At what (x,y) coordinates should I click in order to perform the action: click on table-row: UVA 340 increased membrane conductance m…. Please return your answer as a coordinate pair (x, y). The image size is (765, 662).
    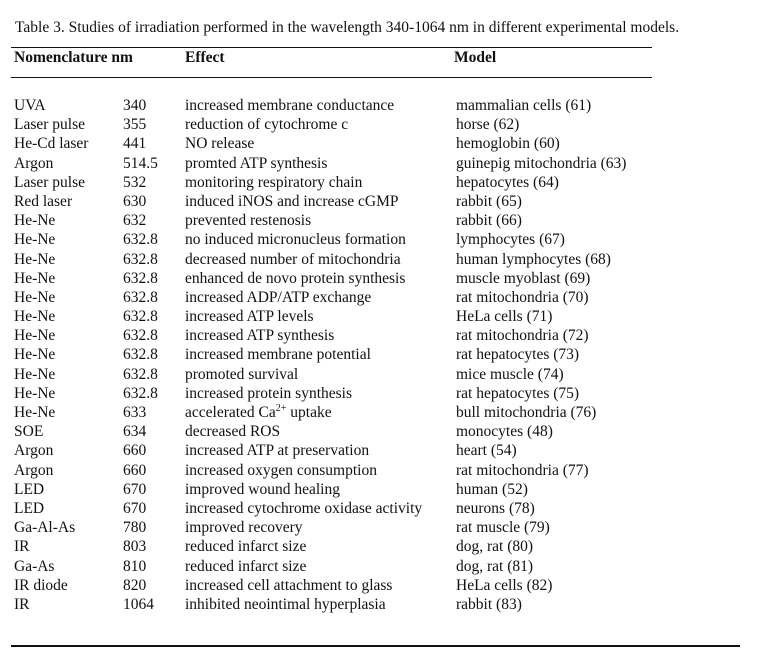
    Looking at the image, I should click on (382, 105).